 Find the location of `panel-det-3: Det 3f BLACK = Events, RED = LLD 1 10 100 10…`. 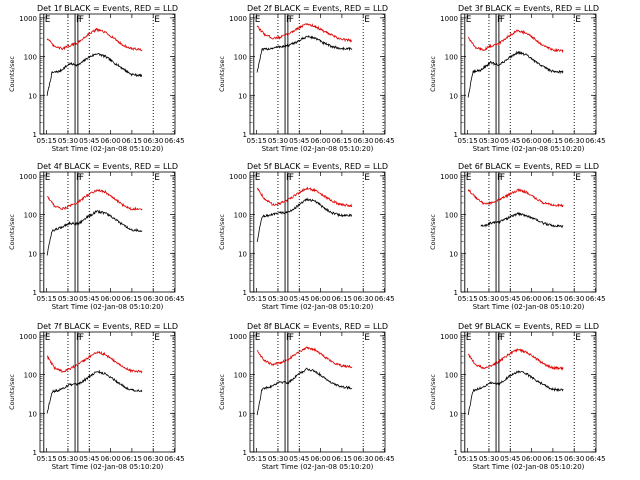

panel-det-3: Det 3f BLACK = Events, RED = LLD 1 10 100 10… is located at coordinates (517, 78).